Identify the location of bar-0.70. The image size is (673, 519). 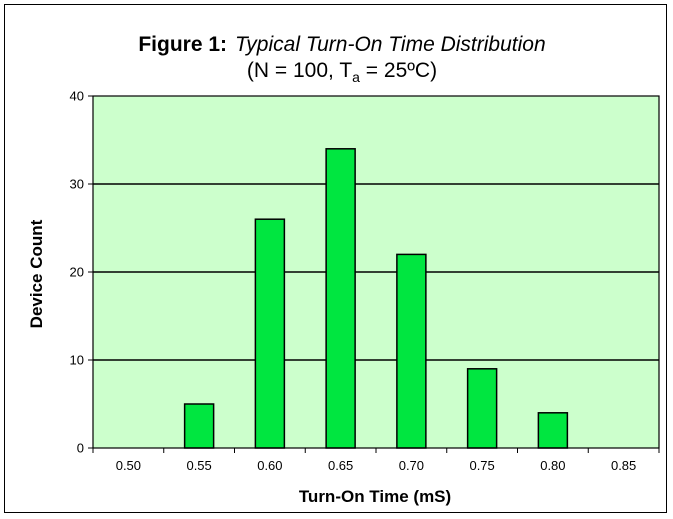
(411, 351).